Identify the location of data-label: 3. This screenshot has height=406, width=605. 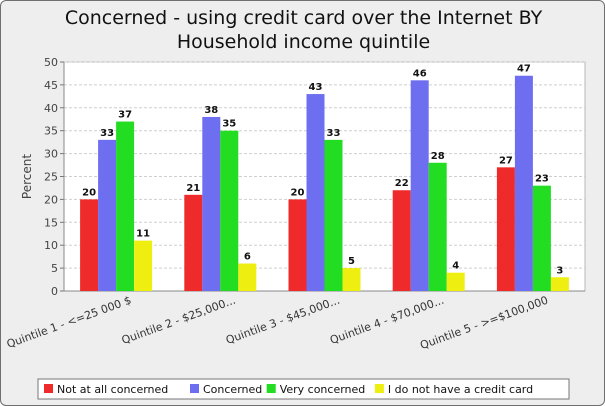
(559, 270).